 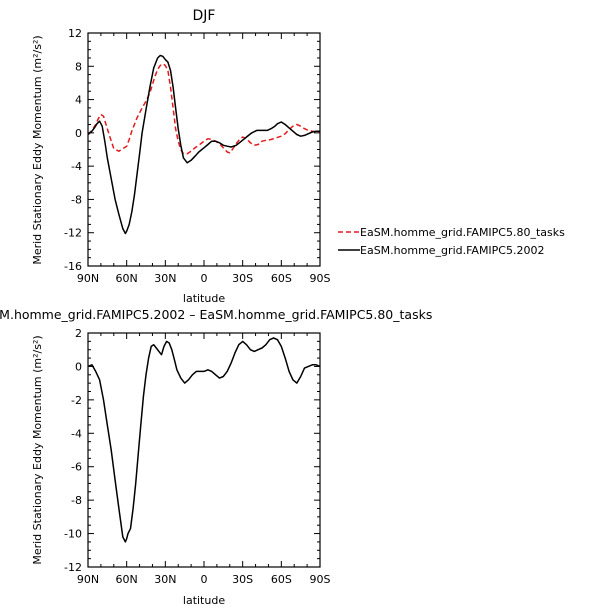 What do you see at coordinates (76, 500) in the screenshot?
I see `bottom-y-tick-label: -8` at bounding box center [76, 500].